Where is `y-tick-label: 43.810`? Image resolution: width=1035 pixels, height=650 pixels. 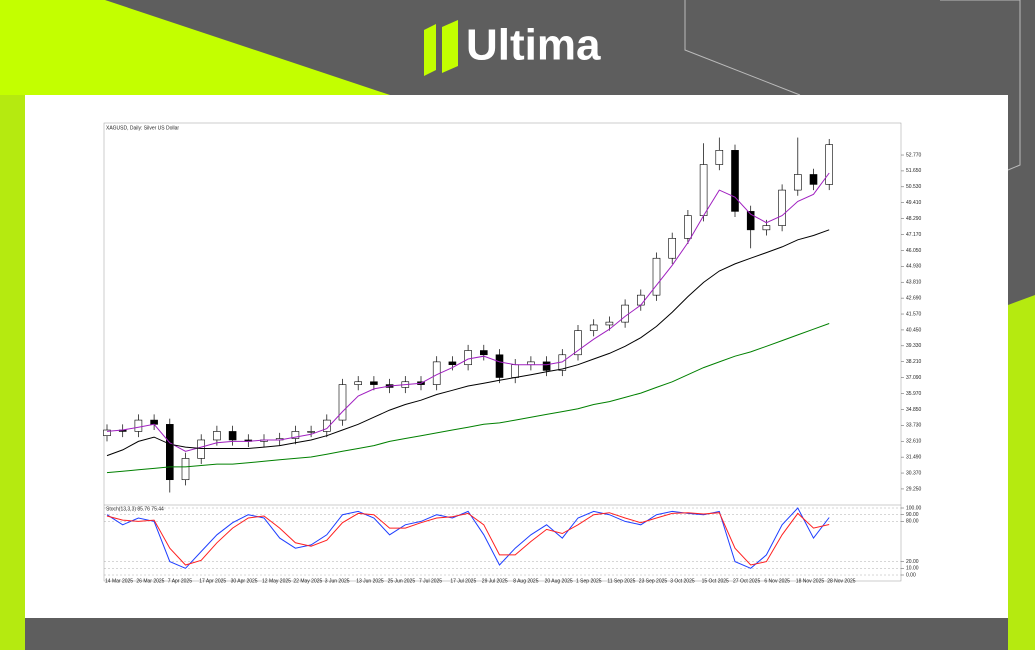 y-tick-label: 43.810 is located at coordinates (914, 283).